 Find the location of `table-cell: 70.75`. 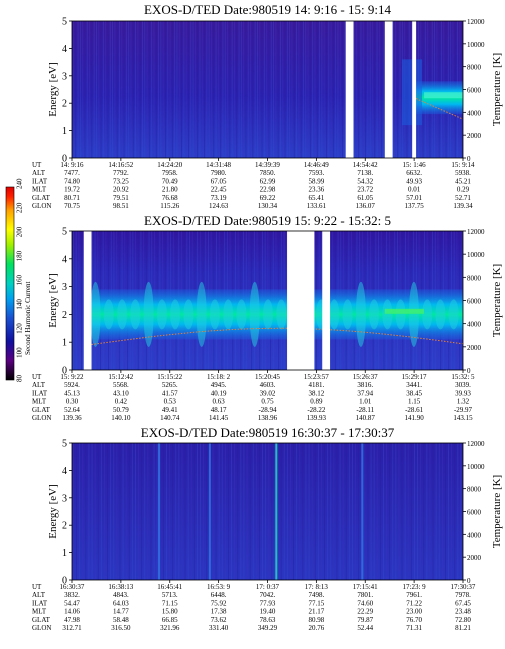

table-cell: 70.75 is located at coordinates (72, 206).